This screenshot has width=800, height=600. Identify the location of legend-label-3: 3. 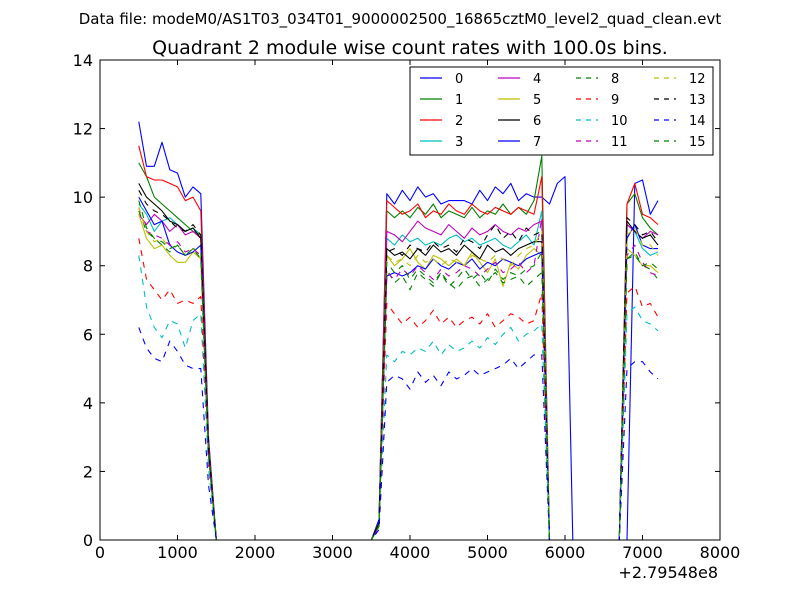
(459, 142).